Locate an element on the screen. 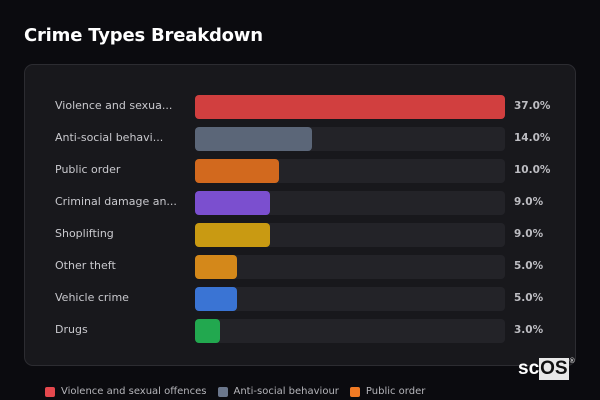 This screenshot has height=400, width=600. chart-title: Crime Types Breakdown is located at coordinates (143, 35).